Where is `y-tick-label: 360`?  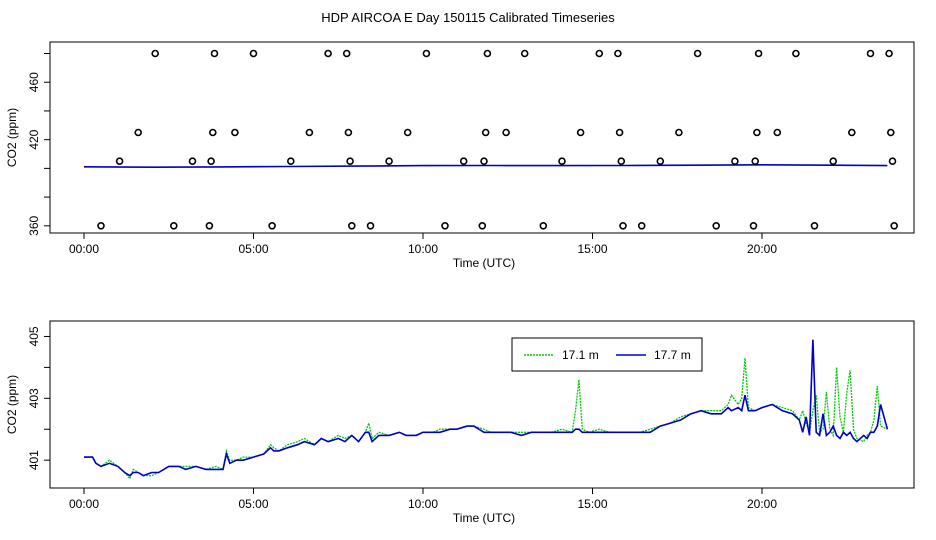
y-tick-label: 360 is located at coordinates (34, 225).